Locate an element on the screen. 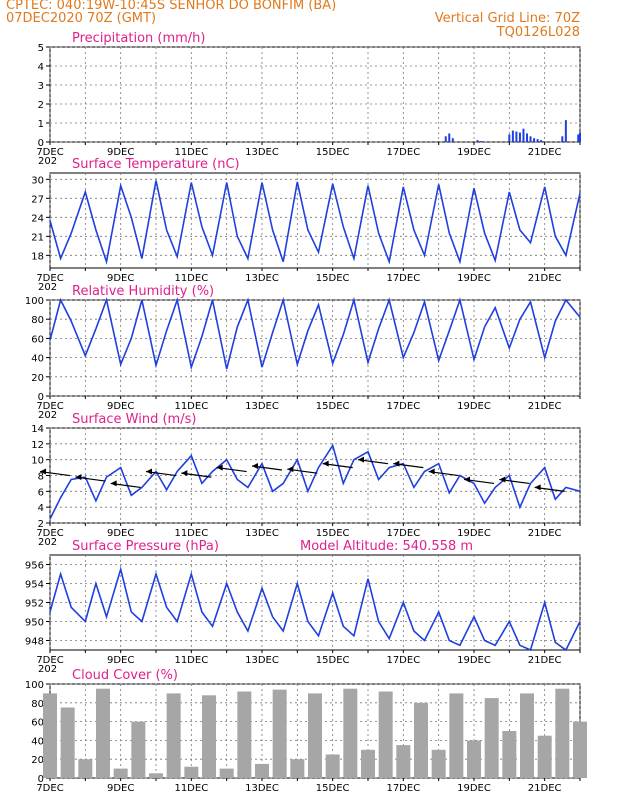 The width and height of the screenshot is (618, 800). y-tick-label: 20 is located at coordinates (37, 760).